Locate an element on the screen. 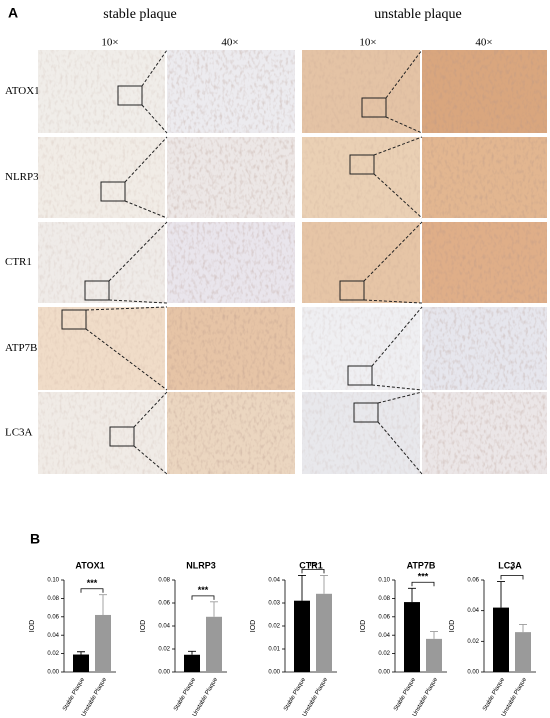 The image size is (550, 718). magnification: 40× is located at coordinates (483, 43).